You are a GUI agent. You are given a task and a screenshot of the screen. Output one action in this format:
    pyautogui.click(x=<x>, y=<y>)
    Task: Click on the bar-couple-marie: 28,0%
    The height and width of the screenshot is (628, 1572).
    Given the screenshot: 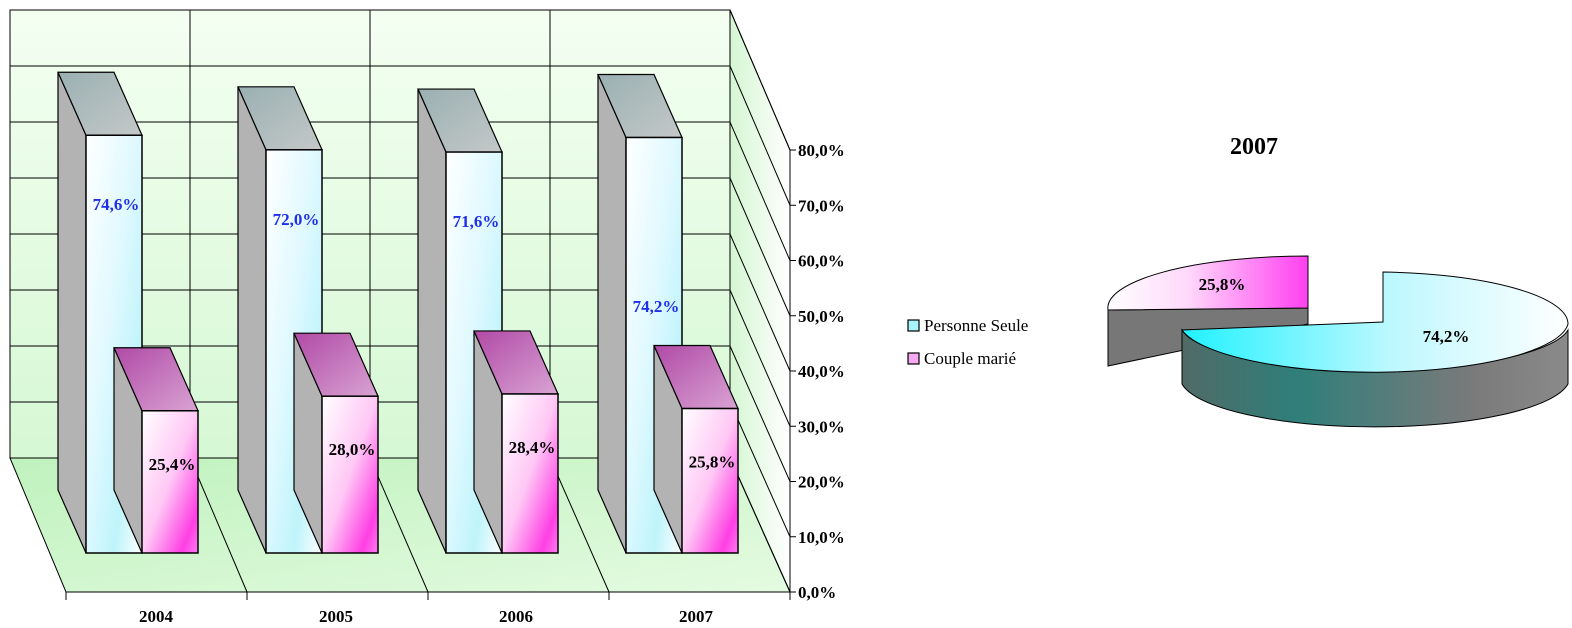 What is the action you would take?
    pyautogui.click(x=336, y=443)
    